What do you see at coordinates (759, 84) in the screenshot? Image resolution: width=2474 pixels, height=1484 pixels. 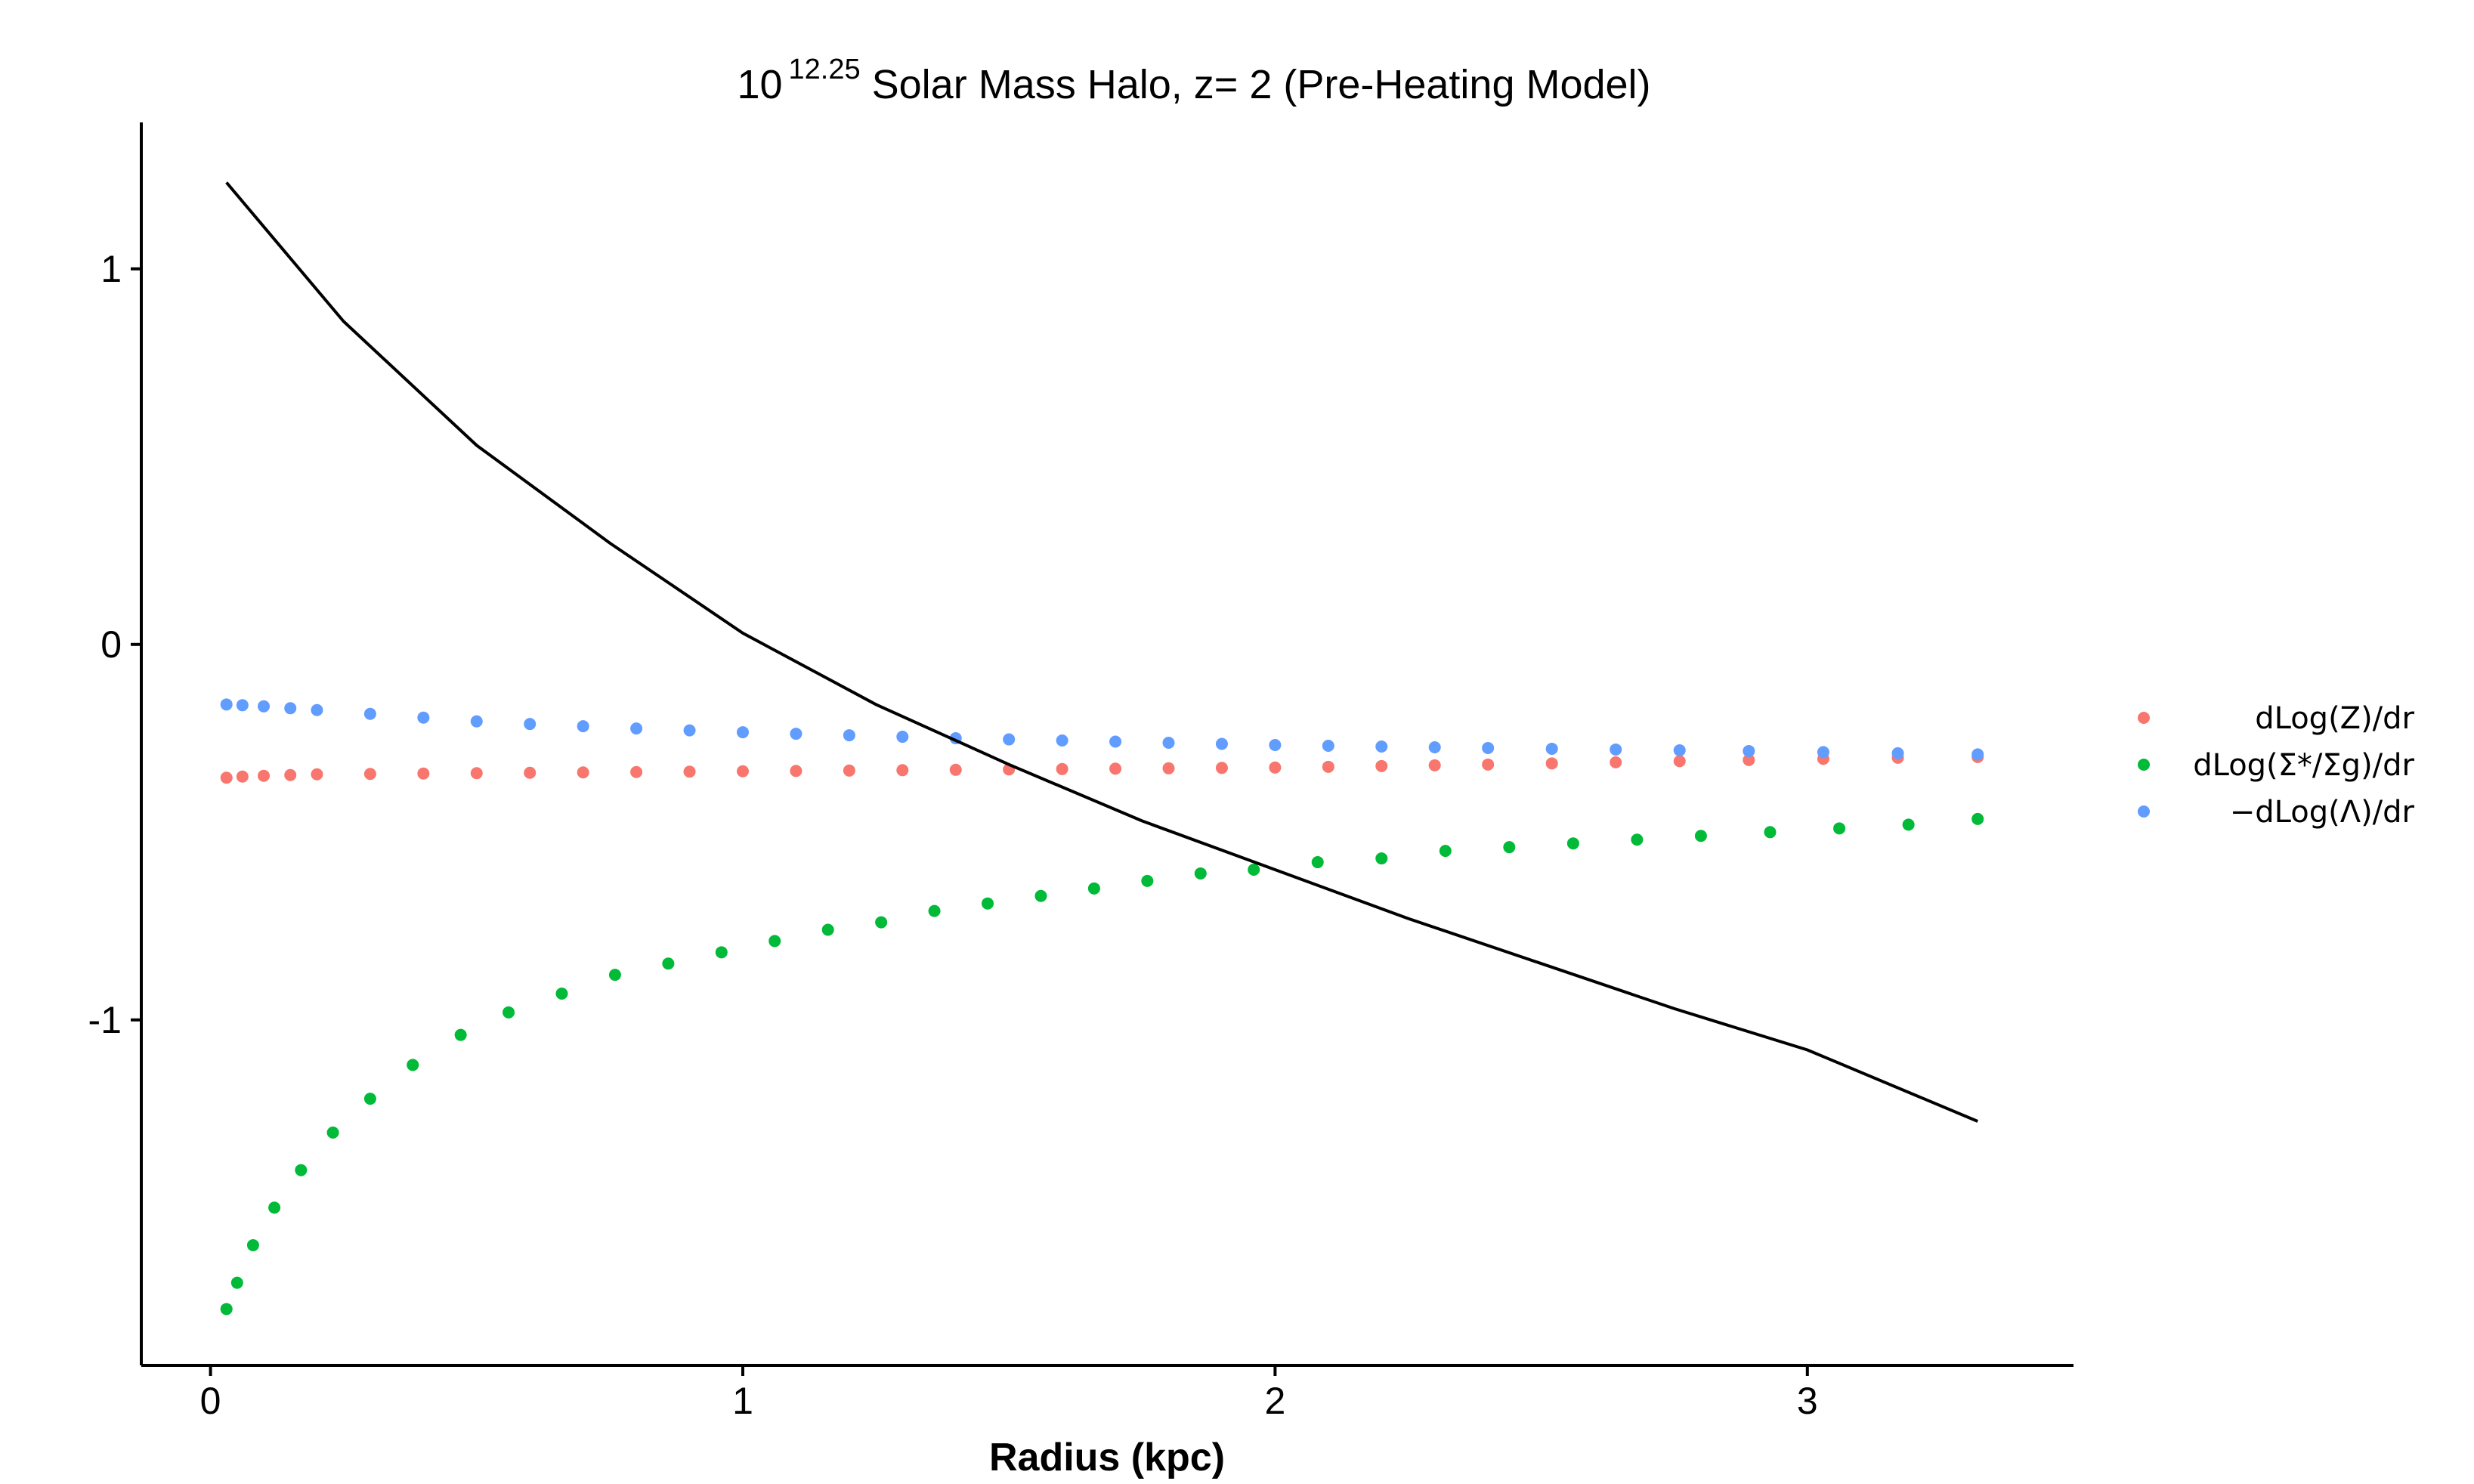 I see `title-base: 10` at bounding box center [759, 84].